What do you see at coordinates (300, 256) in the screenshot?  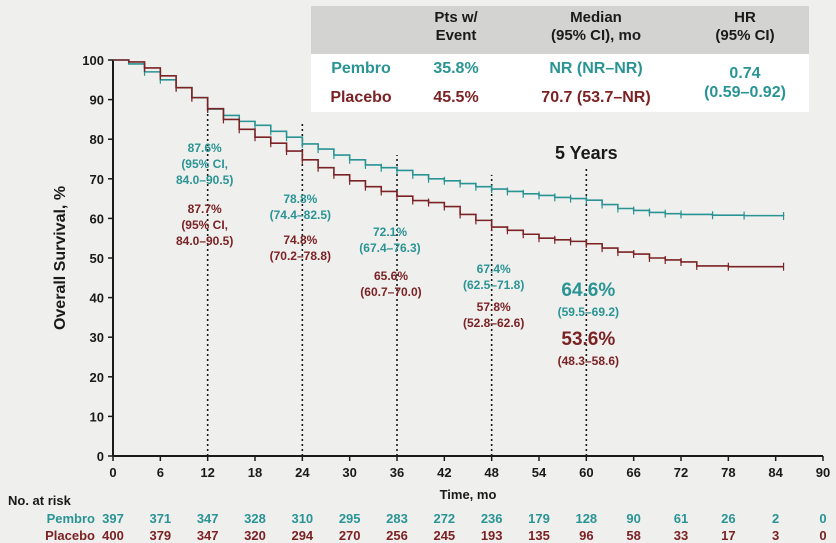 I see `annotation-ci: (70.2–78.8)` at bounding box center [300, 256].